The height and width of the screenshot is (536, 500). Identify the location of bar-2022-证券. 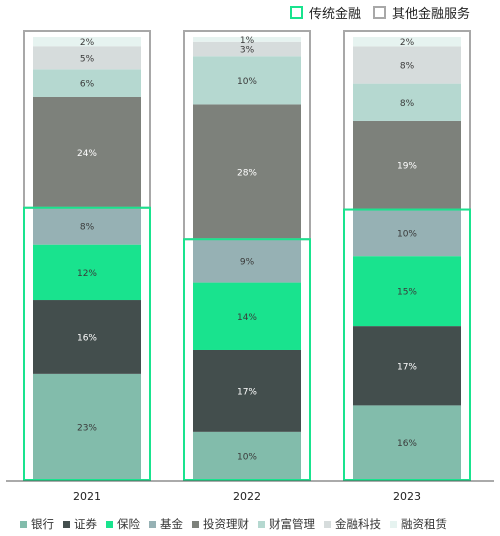
(247, 390).